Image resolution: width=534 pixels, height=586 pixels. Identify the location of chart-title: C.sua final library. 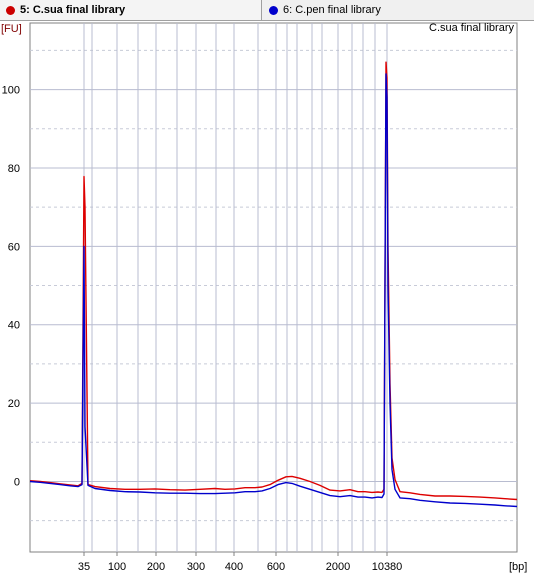
(471, 28).